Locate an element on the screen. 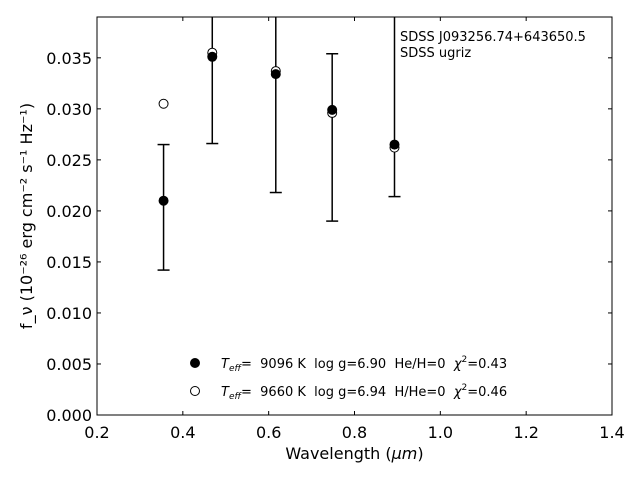 The height and width of the screenshot is (480, 640). x-tick-label: 1.0 is located at coordinates (440, 432).